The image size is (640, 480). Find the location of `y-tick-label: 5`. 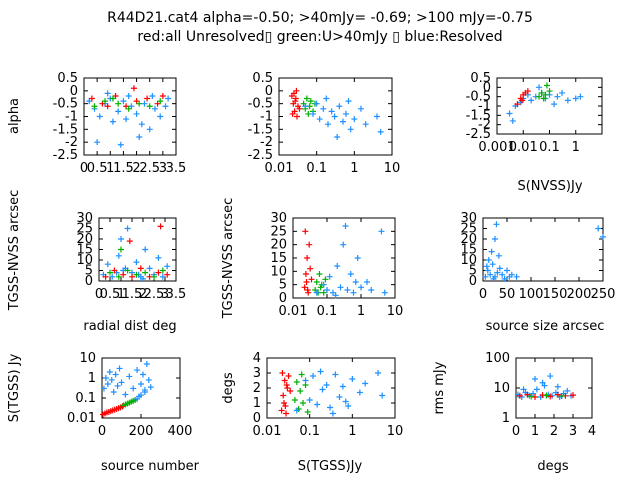

y-tick-label: 5 is located at coordinates (283, 285).